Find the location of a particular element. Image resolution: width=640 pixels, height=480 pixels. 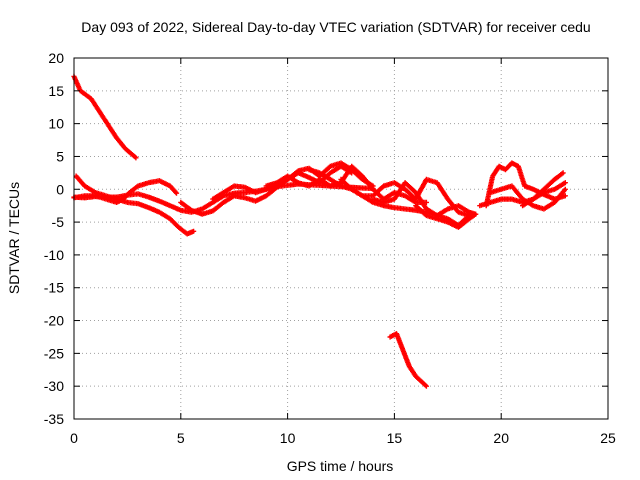

y-tick-label: 5 is located at coordinates (60, 156).